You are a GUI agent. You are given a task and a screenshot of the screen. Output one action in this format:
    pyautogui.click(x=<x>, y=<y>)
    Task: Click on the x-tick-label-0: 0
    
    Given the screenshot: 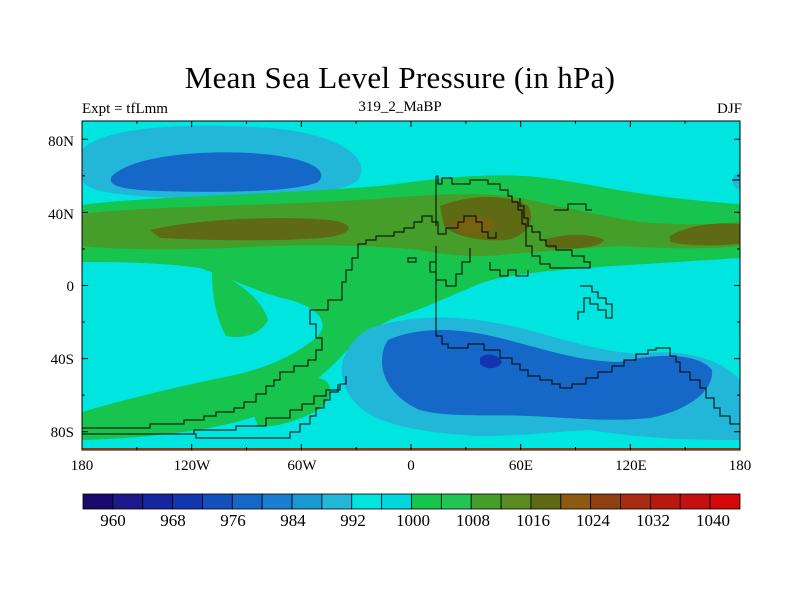 What is the action you would take?
    pyautogui.click(x=411, y=466)
    